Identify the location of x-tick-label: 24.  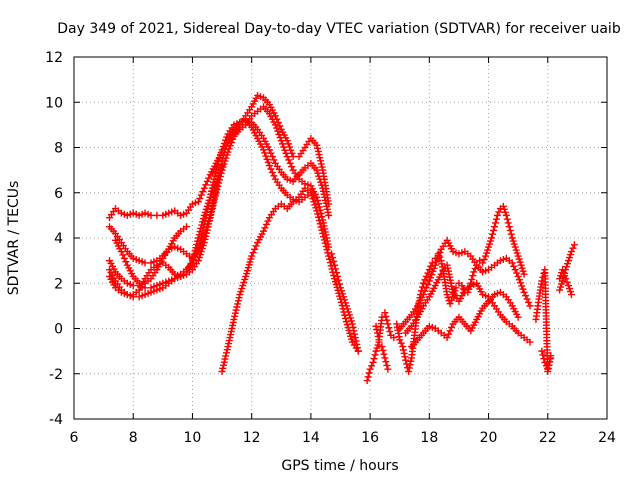
(607, 438).